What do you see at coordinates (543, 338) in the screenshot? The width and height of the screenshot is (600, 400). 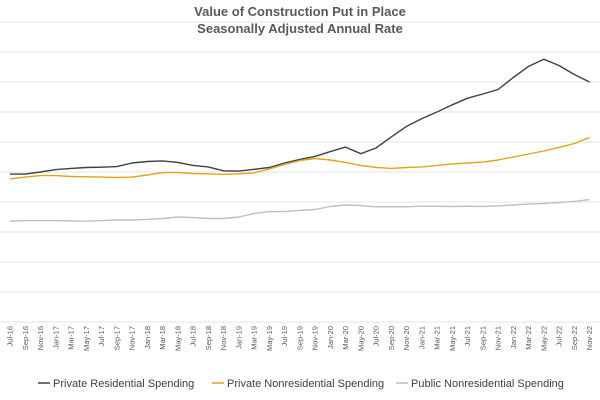 I see `x-tick-label: May-22` at bounding box center [543, 338].